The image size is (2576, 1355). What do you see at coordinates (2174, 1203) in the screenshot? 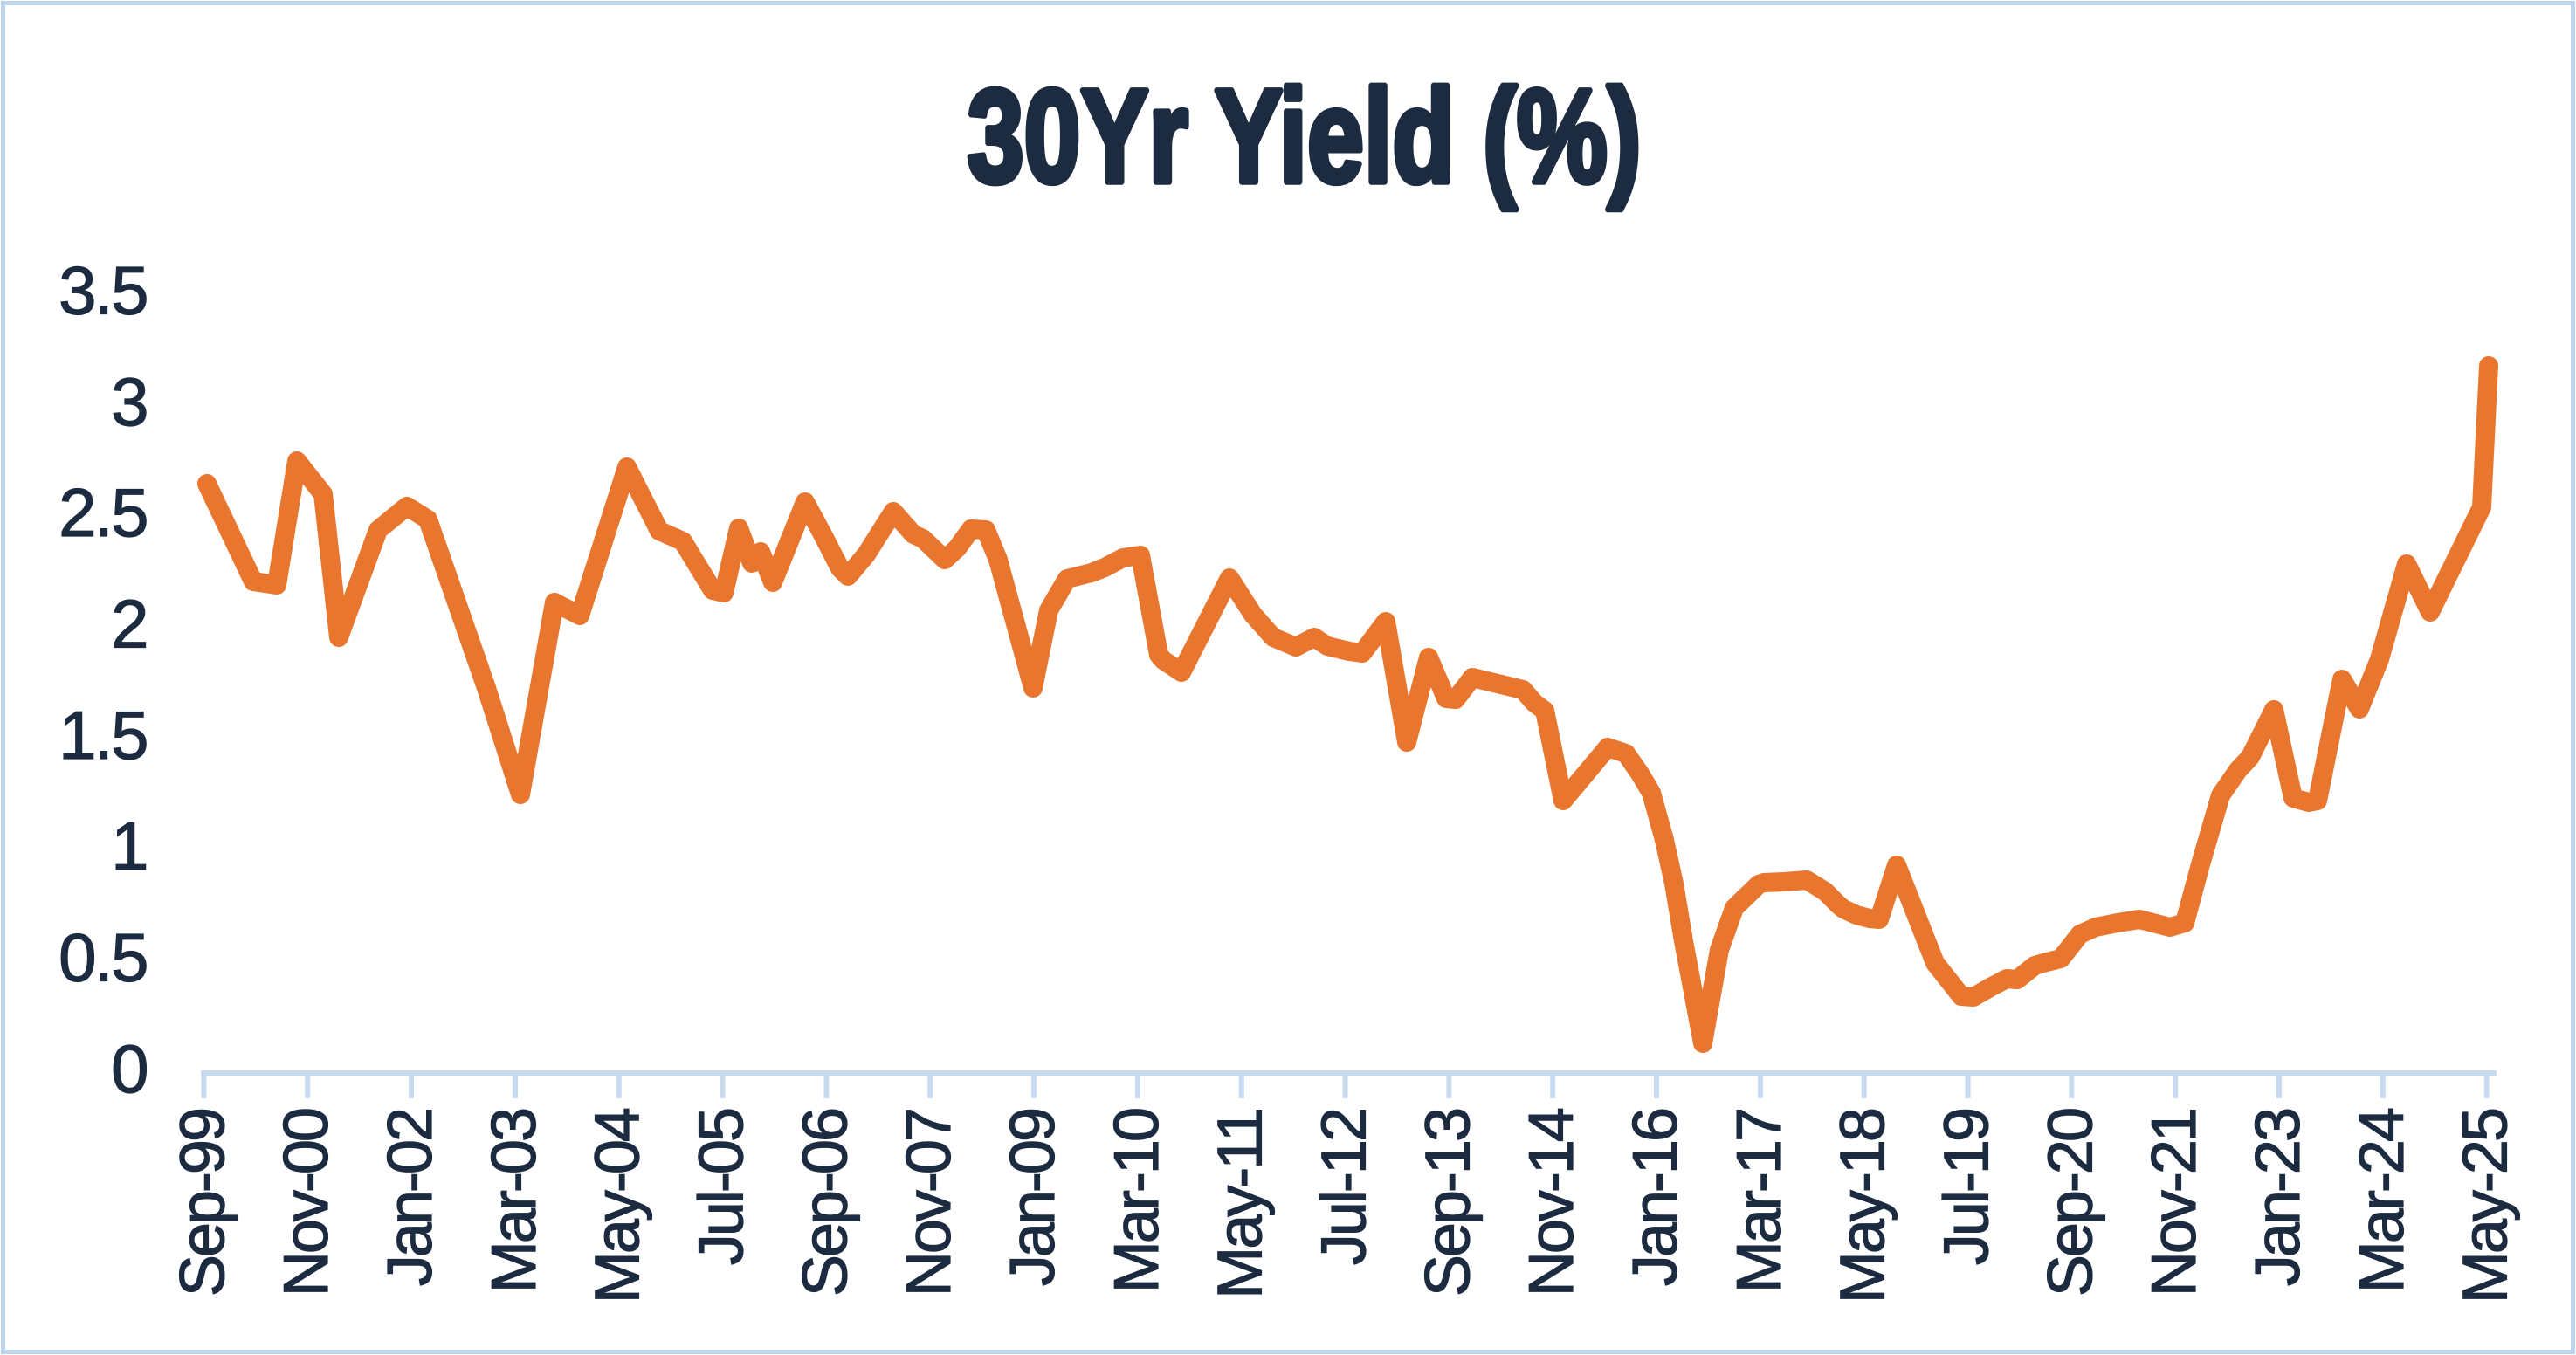
I see `svg-text: Nov-21` at bounding box center [2174, 1203].